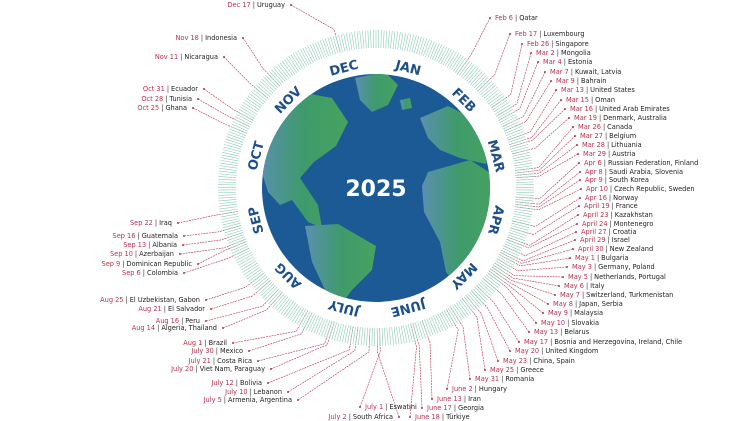 This screenshot has height=421, width=746. What do you see at coordinates (406, 104) in the screenshot?
I see `britain-shape` at bounding box center [406, 104].